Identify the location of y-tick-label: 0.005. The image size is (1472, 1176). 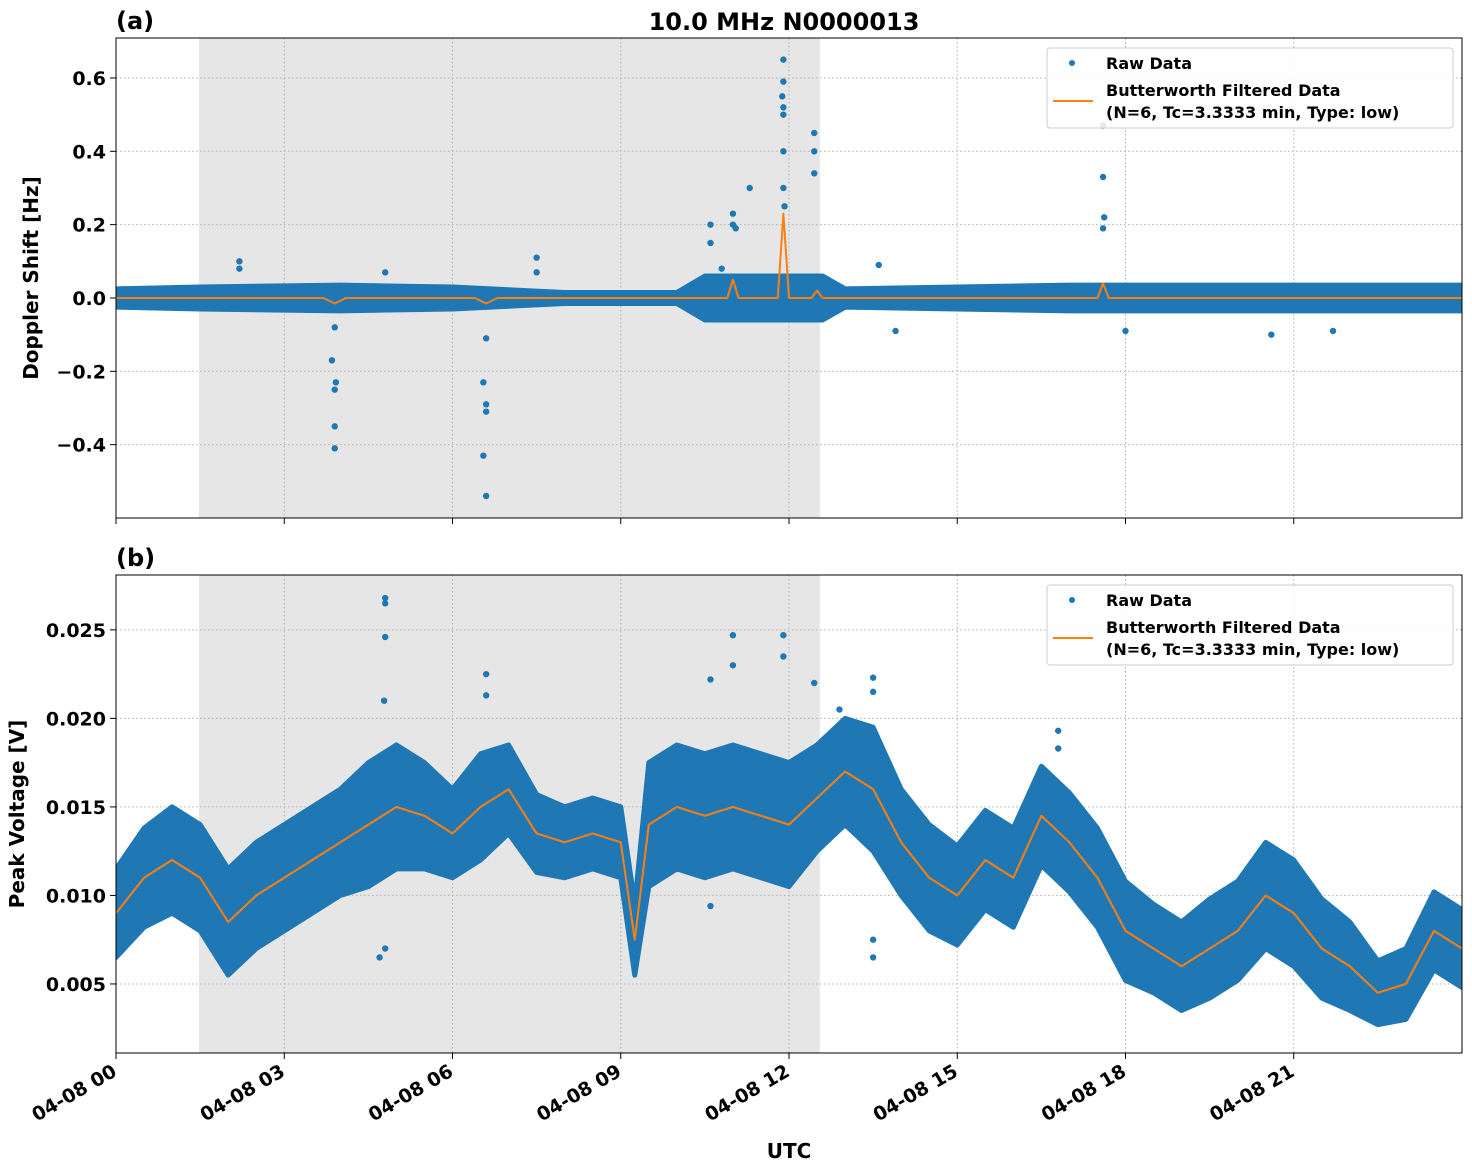
(76, 985).